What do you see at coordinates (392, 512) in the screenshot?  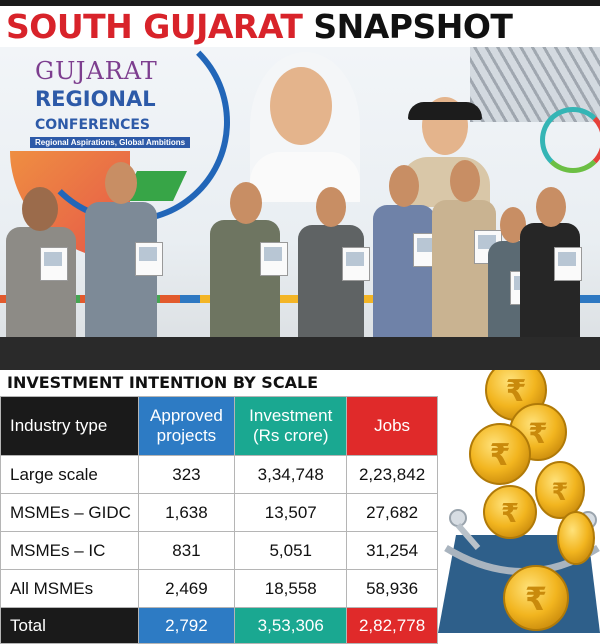 I see `cell-jobs: 27,682` at bounding box center [392, 512].